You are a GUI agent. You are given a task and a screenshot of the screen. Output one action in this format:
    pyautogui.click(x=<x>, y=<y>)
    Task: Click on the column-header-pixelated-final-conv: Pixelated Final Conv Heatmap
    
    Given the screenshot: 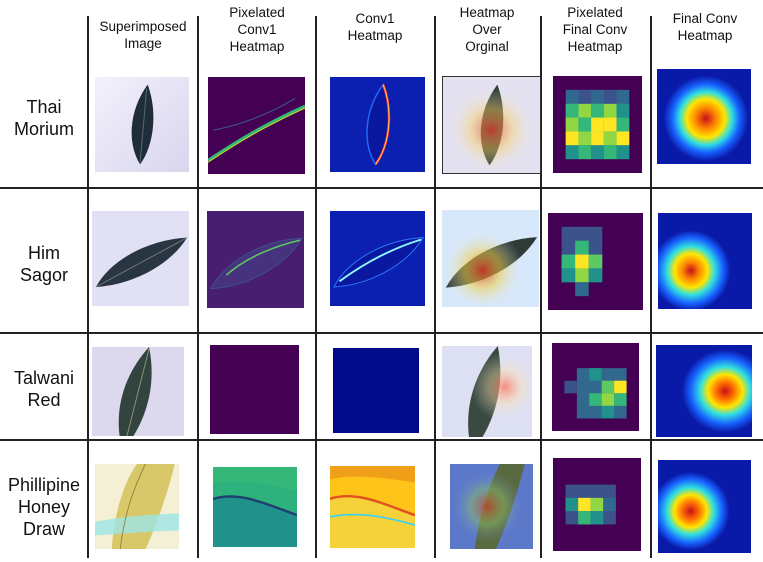 What is the action you would take?
    pyautogui.click(x=595, y=29)
    